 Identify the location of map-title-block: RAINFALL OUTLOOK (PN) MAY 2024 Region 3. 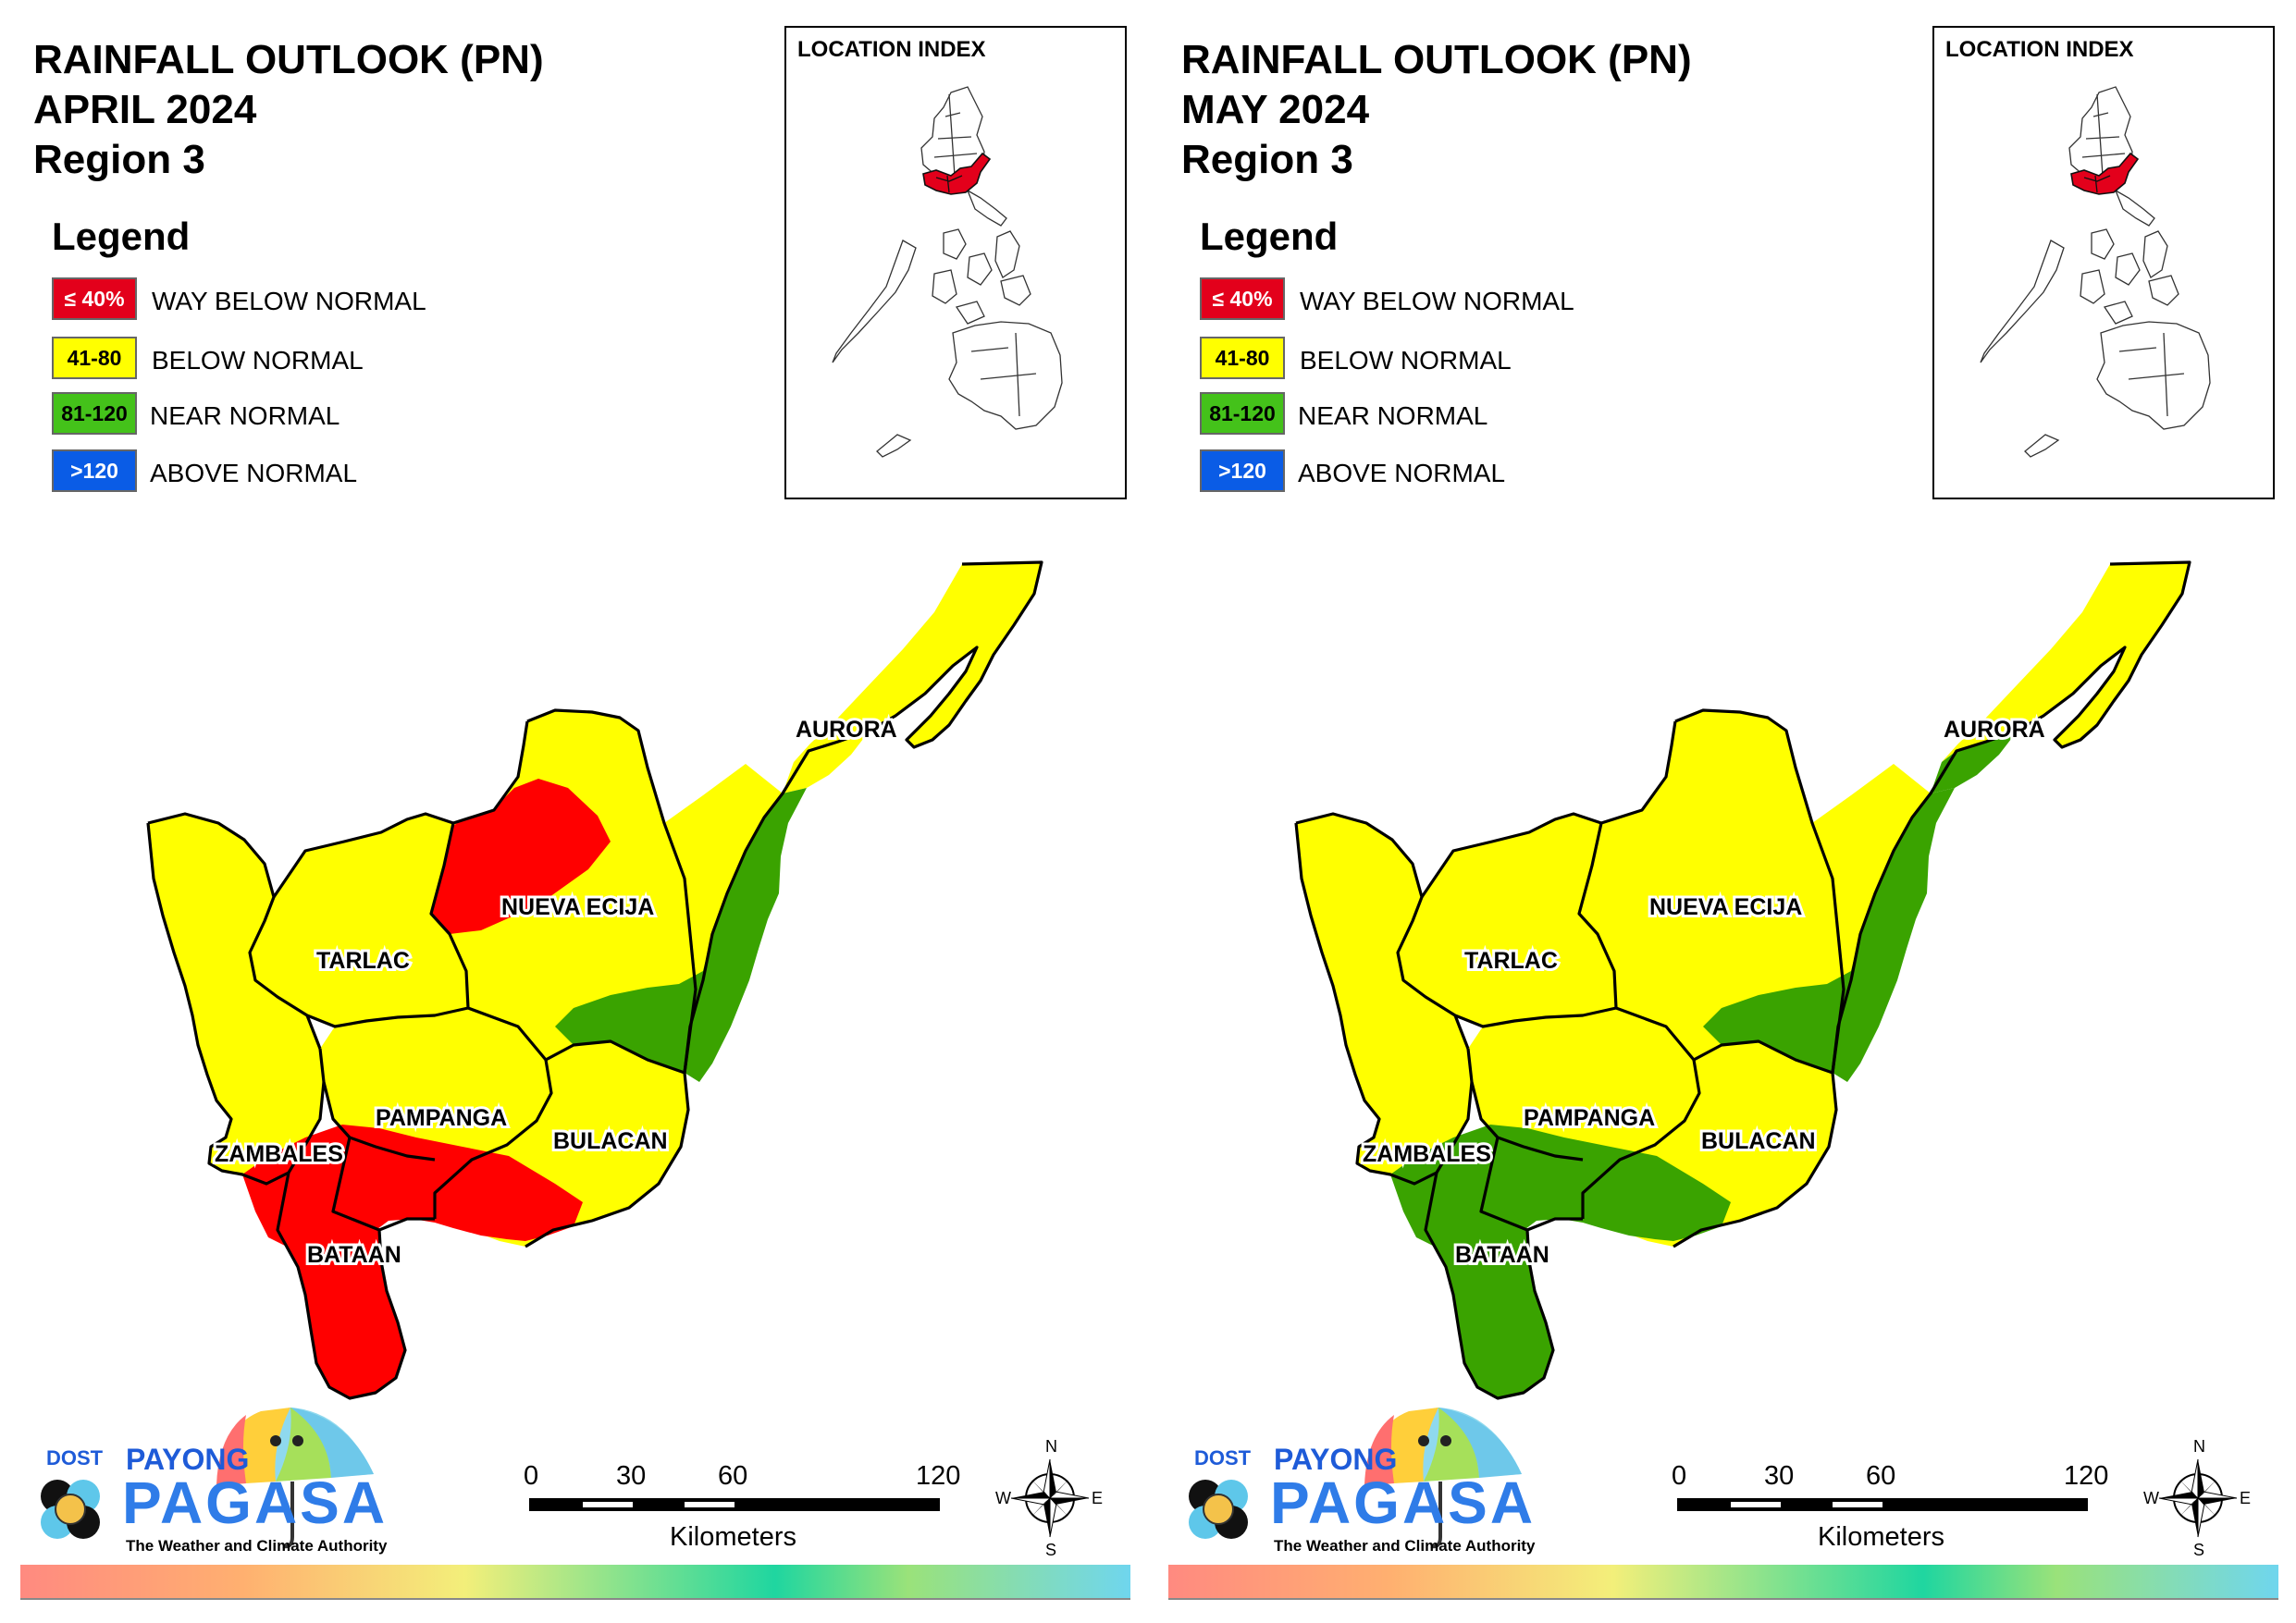
(1436, 110).